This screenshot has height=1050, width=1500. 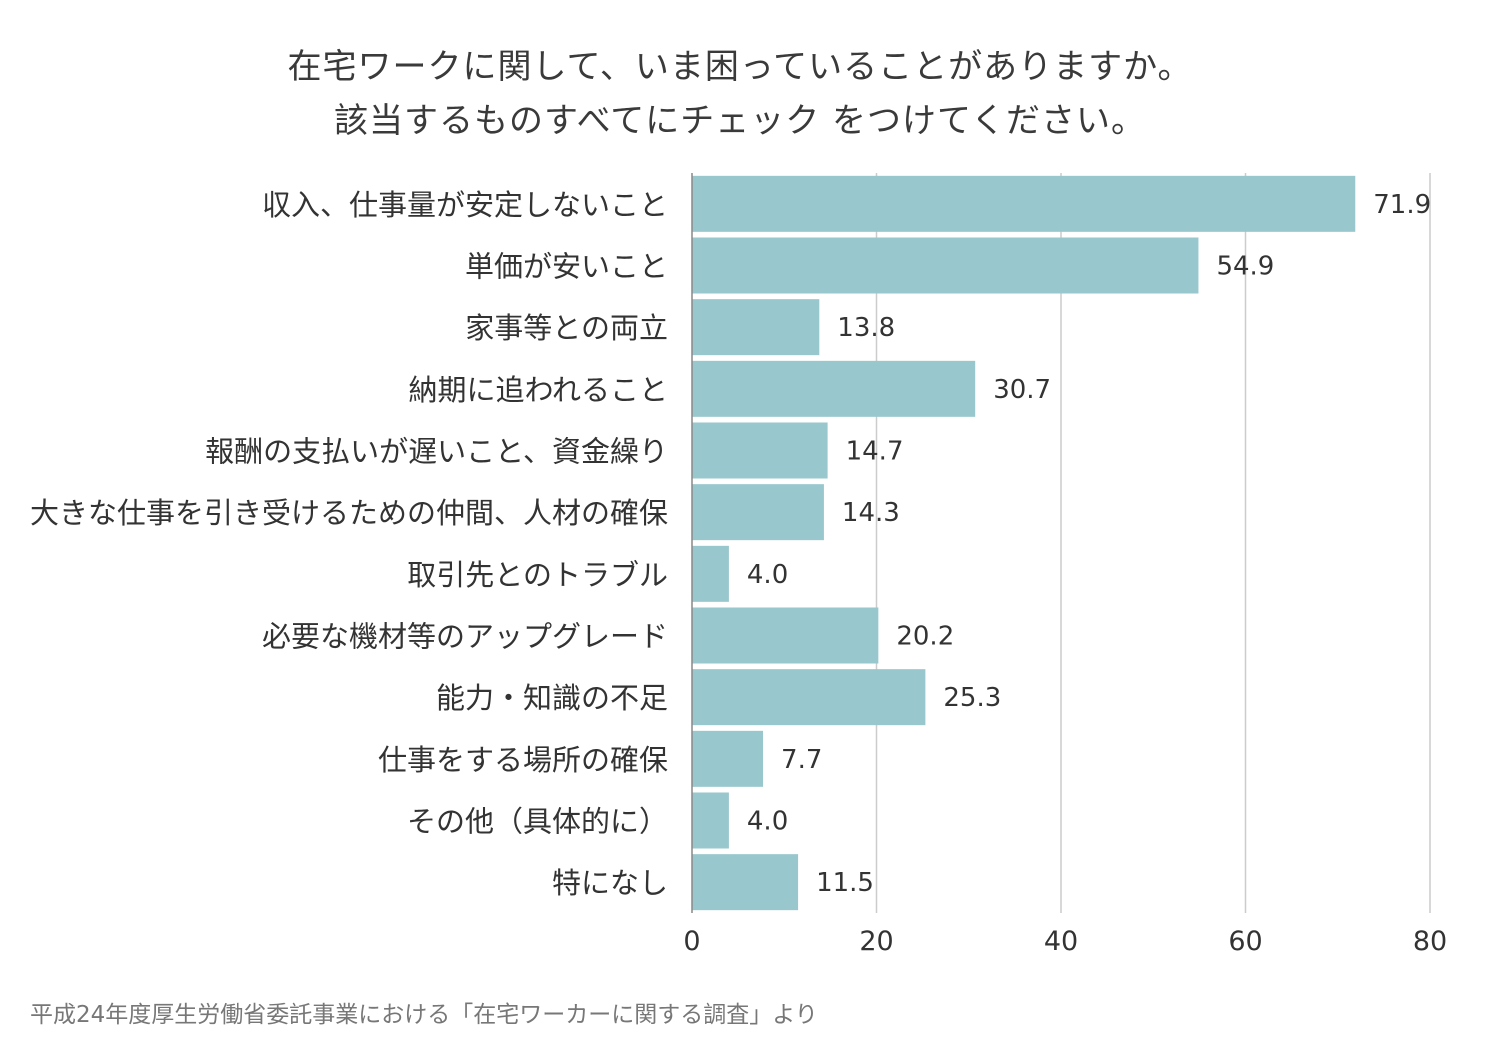 What do you see at coordinates (1022, 390) in the screenshot?
I see `value-label: 30.7` at bounding box center [1022, 390].